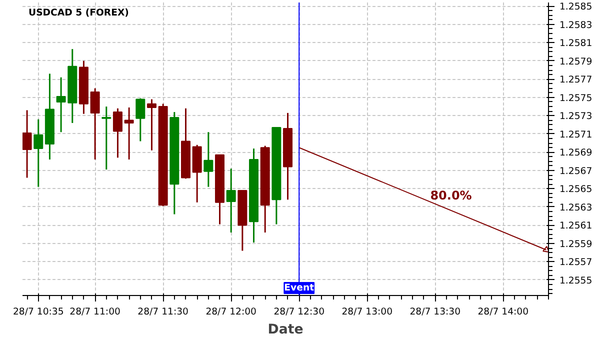 This screenshot has height=340, width=600. I want to click on y-tick-label: 1.2557, so click(576, 262).